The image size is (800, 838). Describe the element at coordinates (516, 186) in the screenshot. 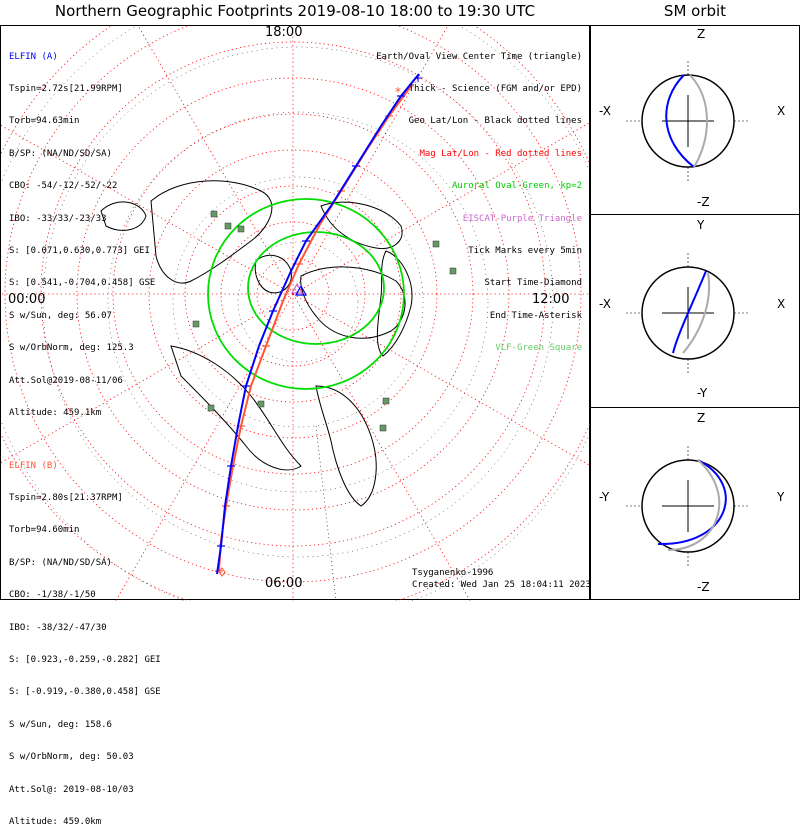

I see `legend-item: Auroral Oval-Green, kp=2` at that location.